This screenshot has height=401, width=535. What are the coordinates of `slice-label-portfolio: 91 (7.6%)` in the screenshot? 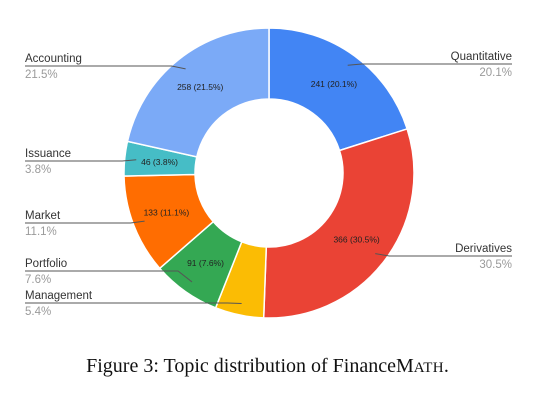 It's located at (205, 263).